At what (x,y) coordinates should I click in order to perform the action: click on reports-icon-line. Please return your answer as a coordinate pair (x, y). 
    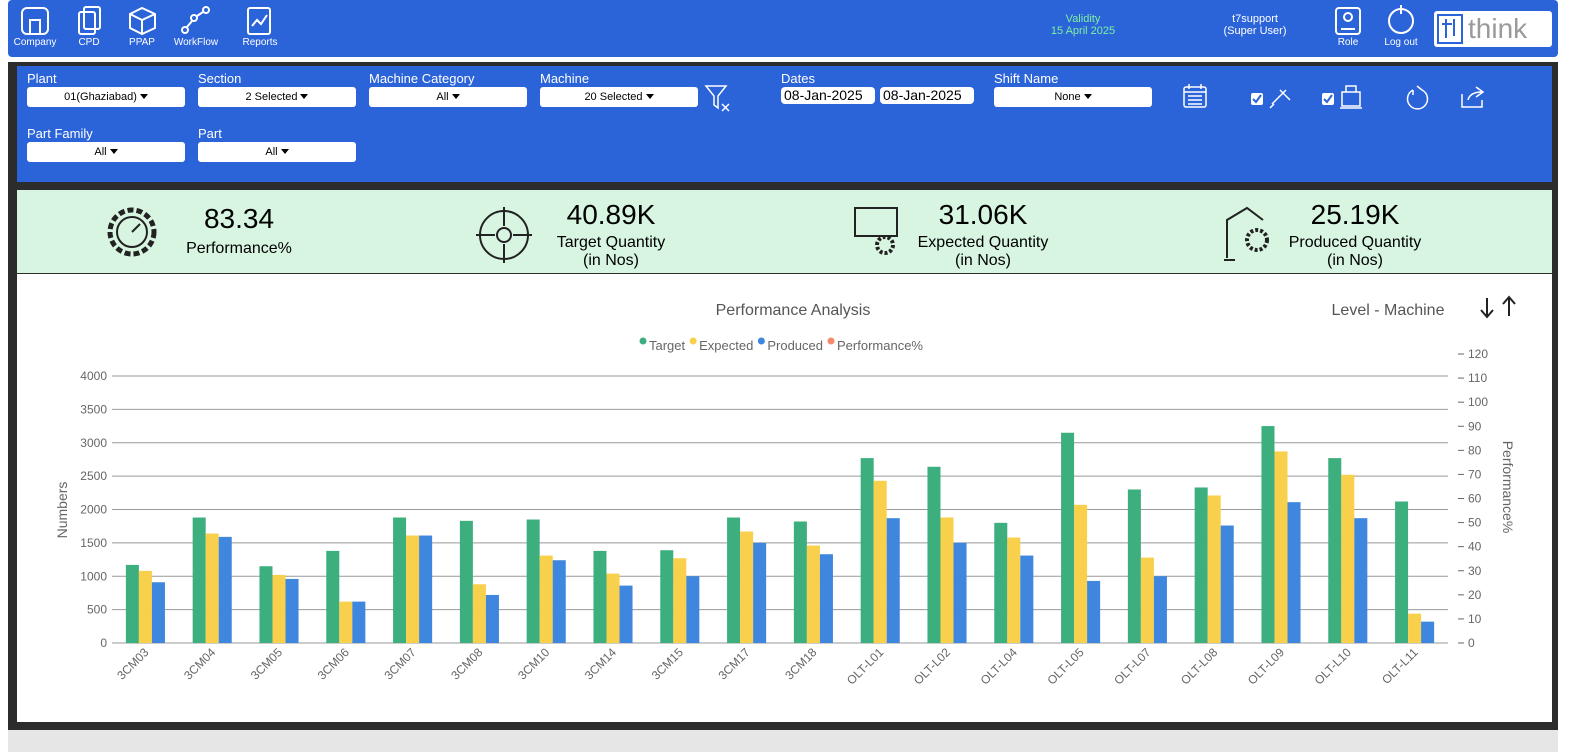
    Looking at the image, I should click on (259, 20).